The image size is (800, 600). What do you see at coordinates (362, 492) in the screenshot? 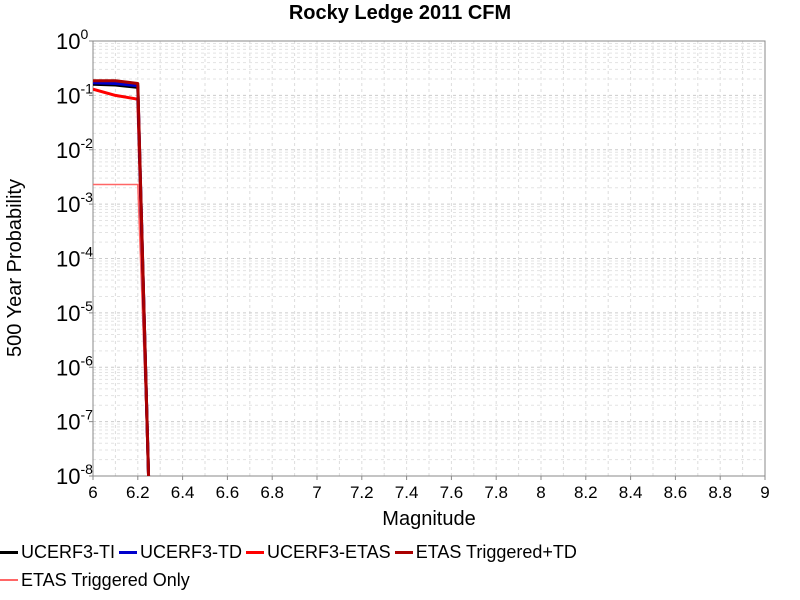
I see `x-tick-label: 7.2` at bounding box center [362, 492].